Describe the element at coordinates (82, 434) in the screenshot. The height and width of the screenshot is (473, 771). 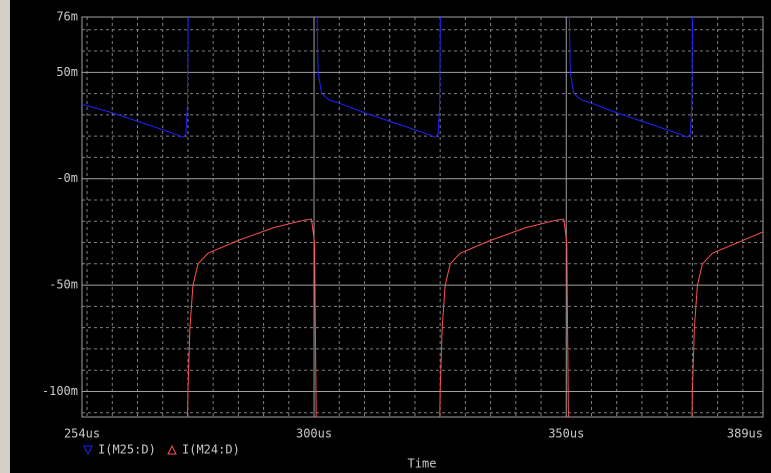
I see `x-tick-label: 254us` at that location.